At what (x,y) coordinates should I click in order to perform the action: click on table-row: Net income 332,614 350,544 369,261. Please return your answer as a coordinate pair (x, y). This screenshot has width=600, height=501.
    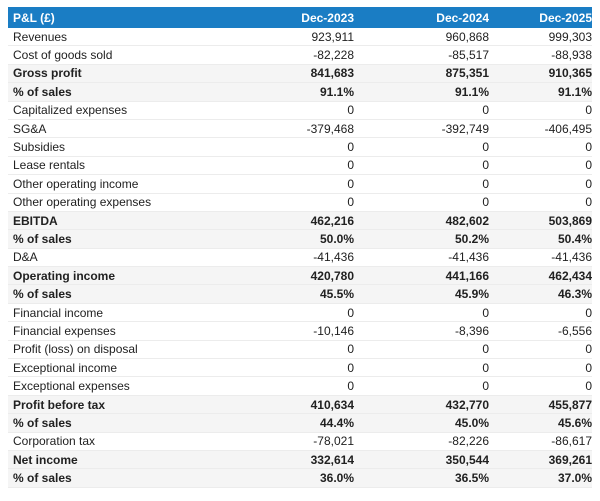
    Looking at the image, I should click on (300, 460).